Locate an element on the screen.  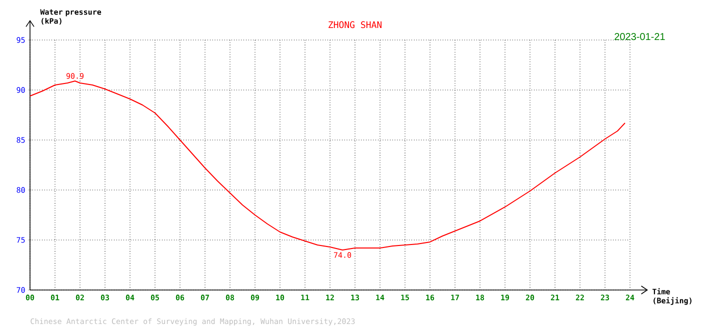
chart-title: ZHONG SHAN is located at coordinates (355, 24).